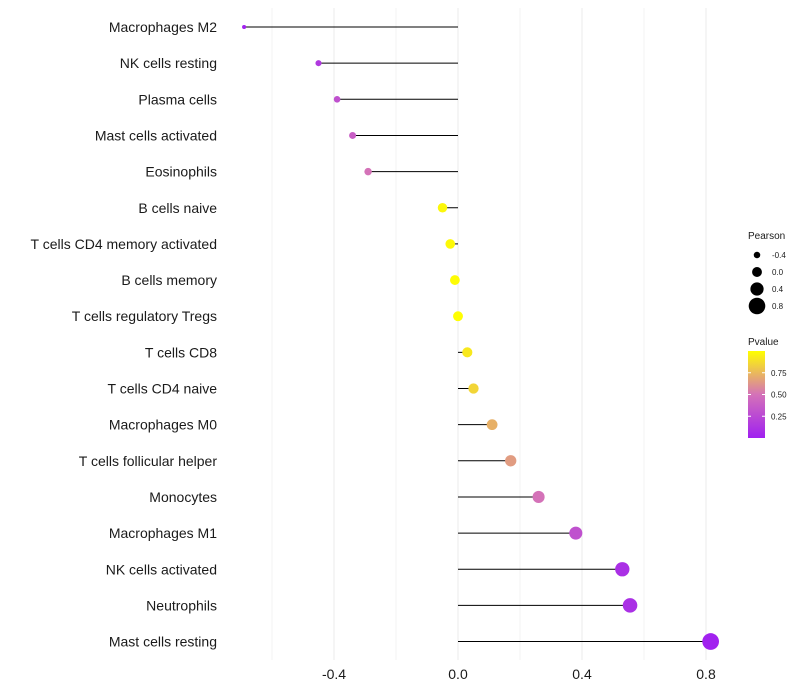 The height and width of the screenshot is (700, 800). Describe the element at coordinates (163, 533) in the screenshot. I see `category-label: Macrophages M1` at that location.